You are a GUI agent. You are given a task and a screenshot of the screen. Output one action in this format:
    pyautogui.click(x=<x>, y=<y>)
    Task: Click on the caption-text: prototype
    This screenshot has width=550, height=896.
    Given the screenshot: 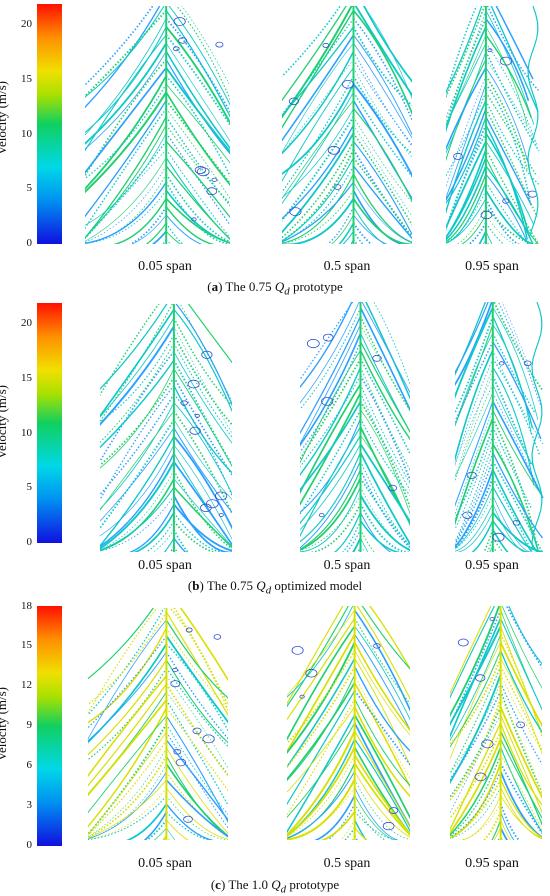 What is the action you would take?
    pyautogui.click(x=317, y=286)
    